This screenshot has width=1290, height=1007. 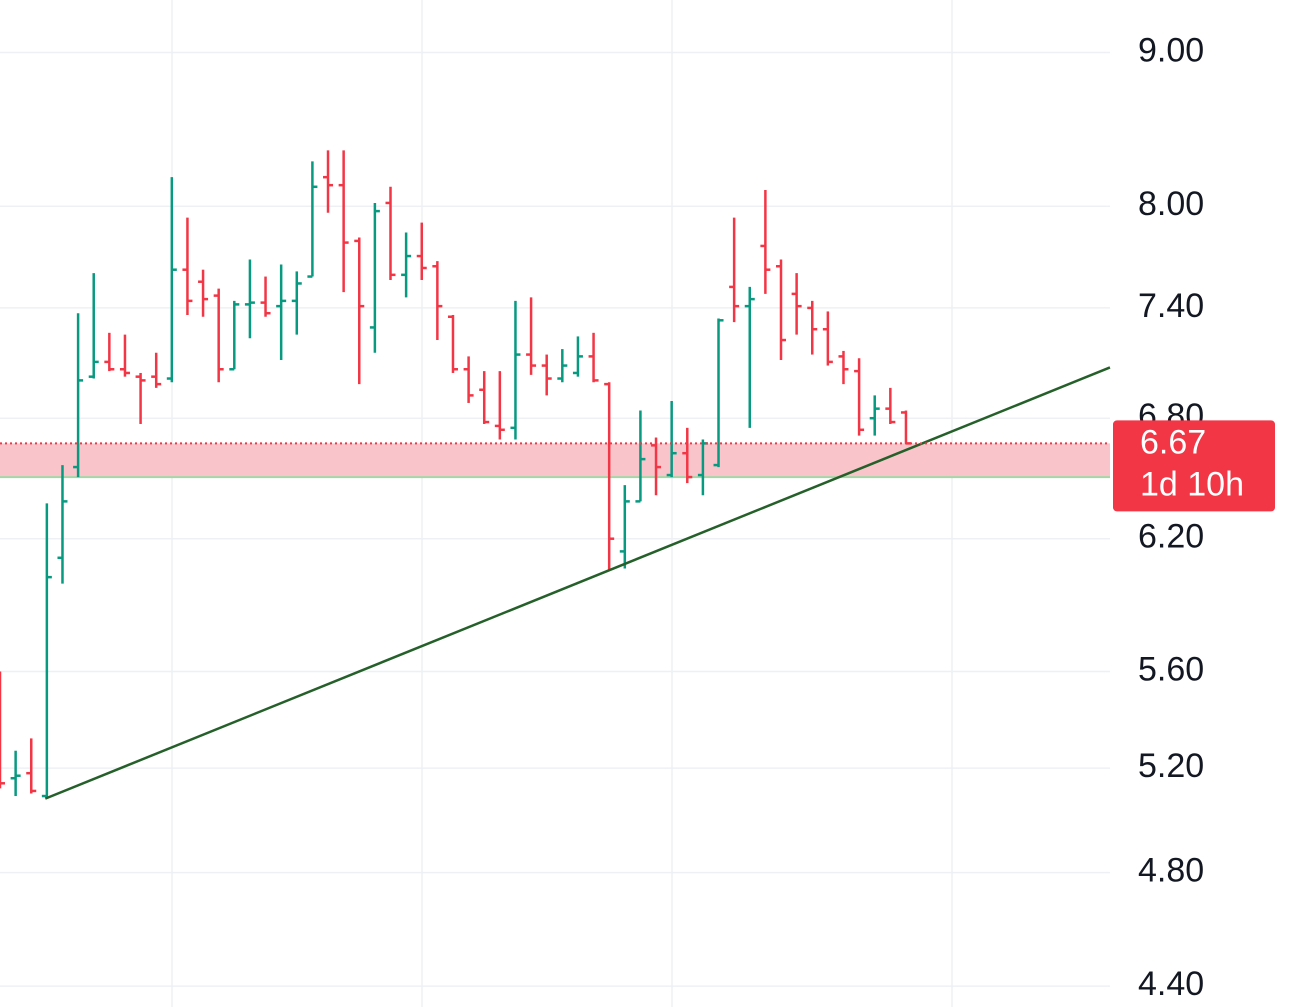 I want to click on y-tick-label: 5.20, so click(x=1171, y=766).